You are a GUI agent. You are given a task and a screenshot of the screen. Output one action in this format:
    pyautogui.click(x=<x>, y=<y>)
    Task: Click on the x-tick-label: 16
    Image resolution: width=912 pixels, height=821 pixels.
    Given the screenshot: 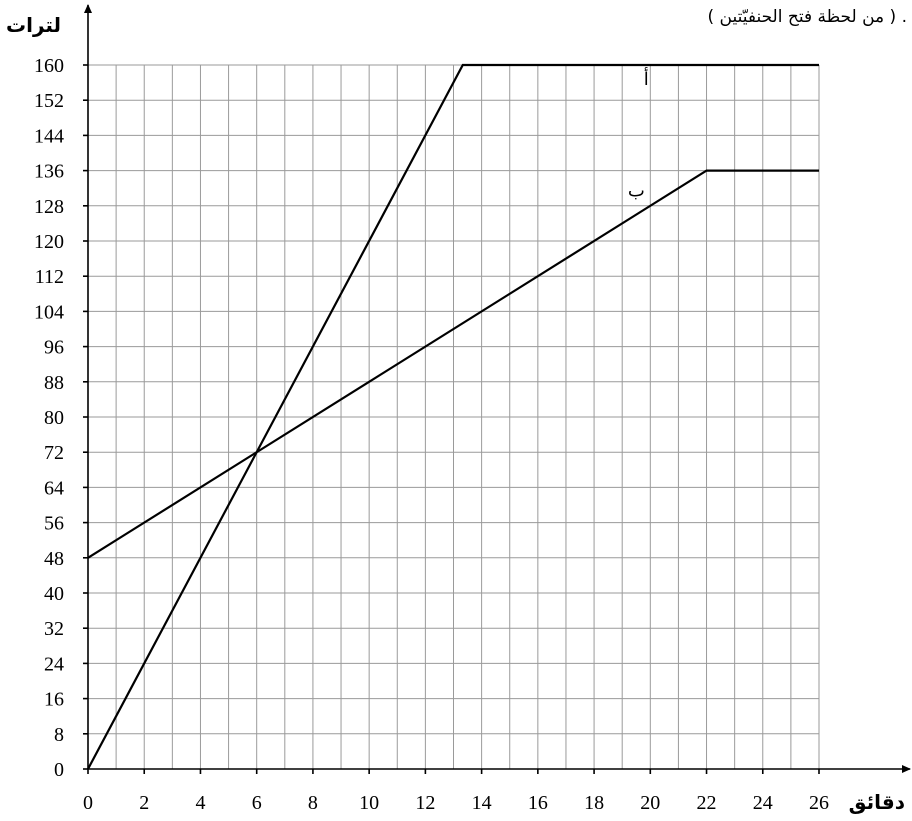 What is the action you would take?
    pyautogui.click(x=538, y=803)
    